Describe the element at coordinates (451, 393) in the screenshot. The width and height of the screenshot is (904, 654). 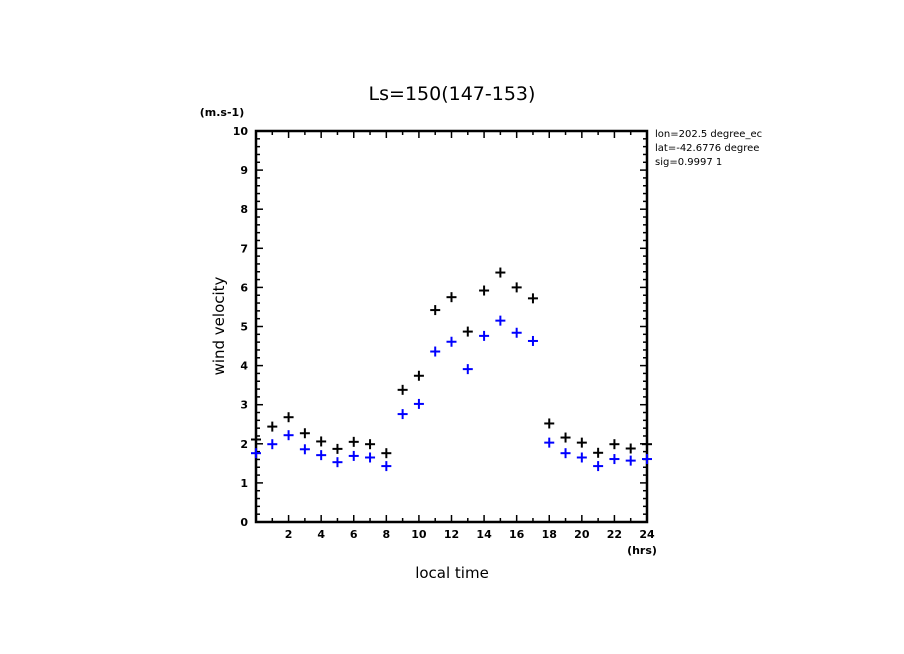
I see `series-blue` at that location.